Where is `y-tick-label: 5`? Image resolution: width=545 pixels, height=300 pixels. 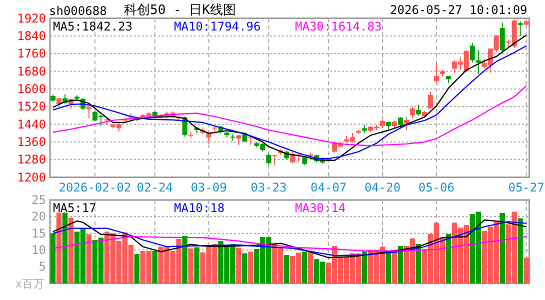
y-tick-label: 5 is located at coordinates (42, 267).